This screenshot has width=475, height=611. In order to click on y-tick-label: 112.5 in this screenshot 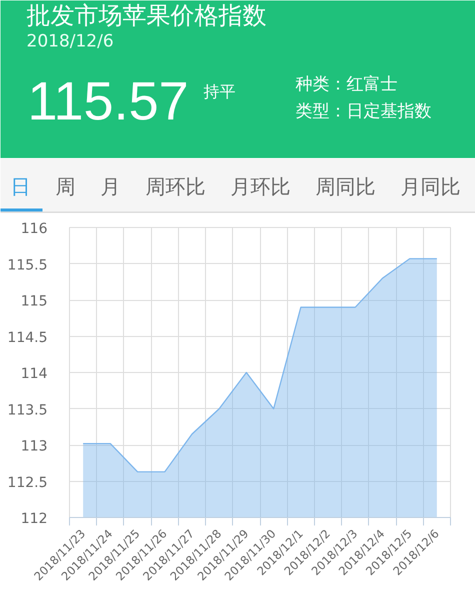, I will do `click(27, 482)`.